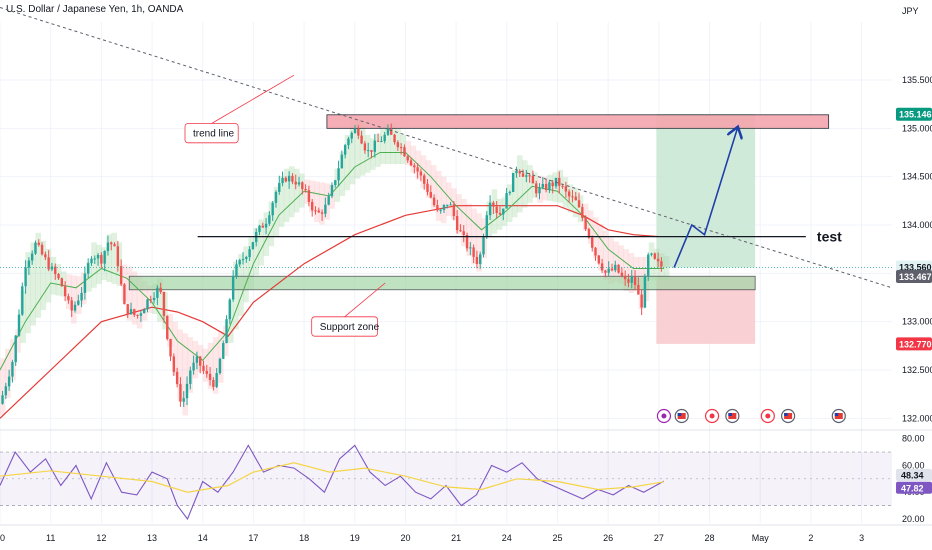  What do you see at coordinates (304, 538) in the screenshot?
I see `time-tick-label: 18` at bounding box center [304, 538].